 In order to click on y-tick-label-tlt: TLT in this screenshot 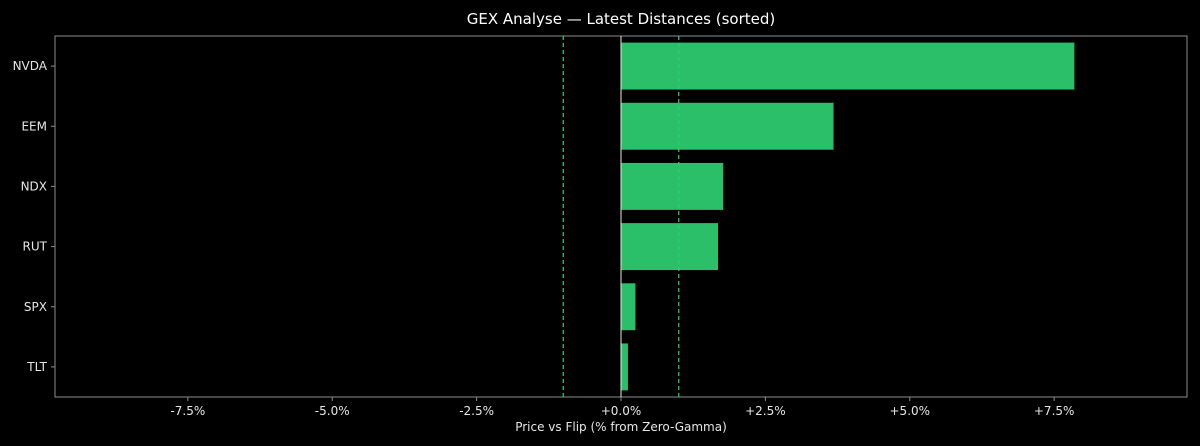, I will do `click(36, 367)`.